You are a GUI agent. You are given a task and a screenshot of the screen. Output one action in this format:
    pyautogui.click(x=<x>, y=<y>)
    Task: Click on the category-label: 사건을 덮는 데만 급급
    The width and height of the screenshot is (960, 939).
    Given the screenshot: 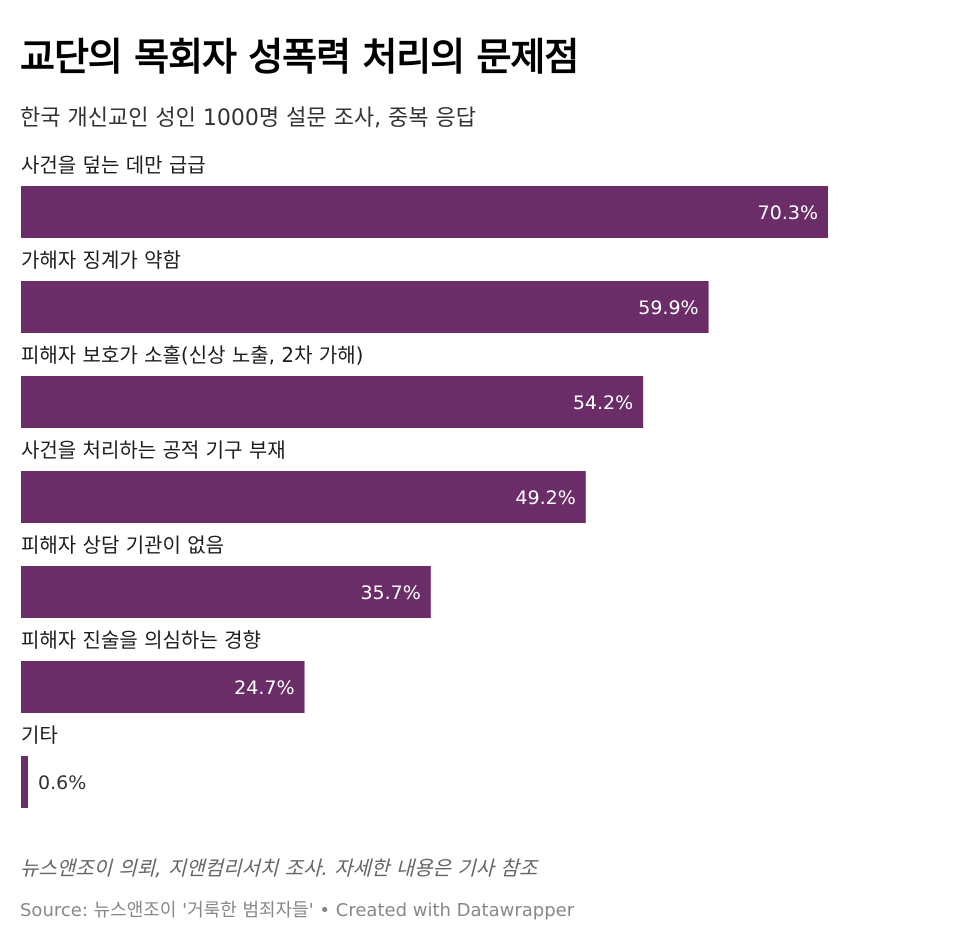 What is the action you would take?
    pyautogui.click(x=113, y=165)
    